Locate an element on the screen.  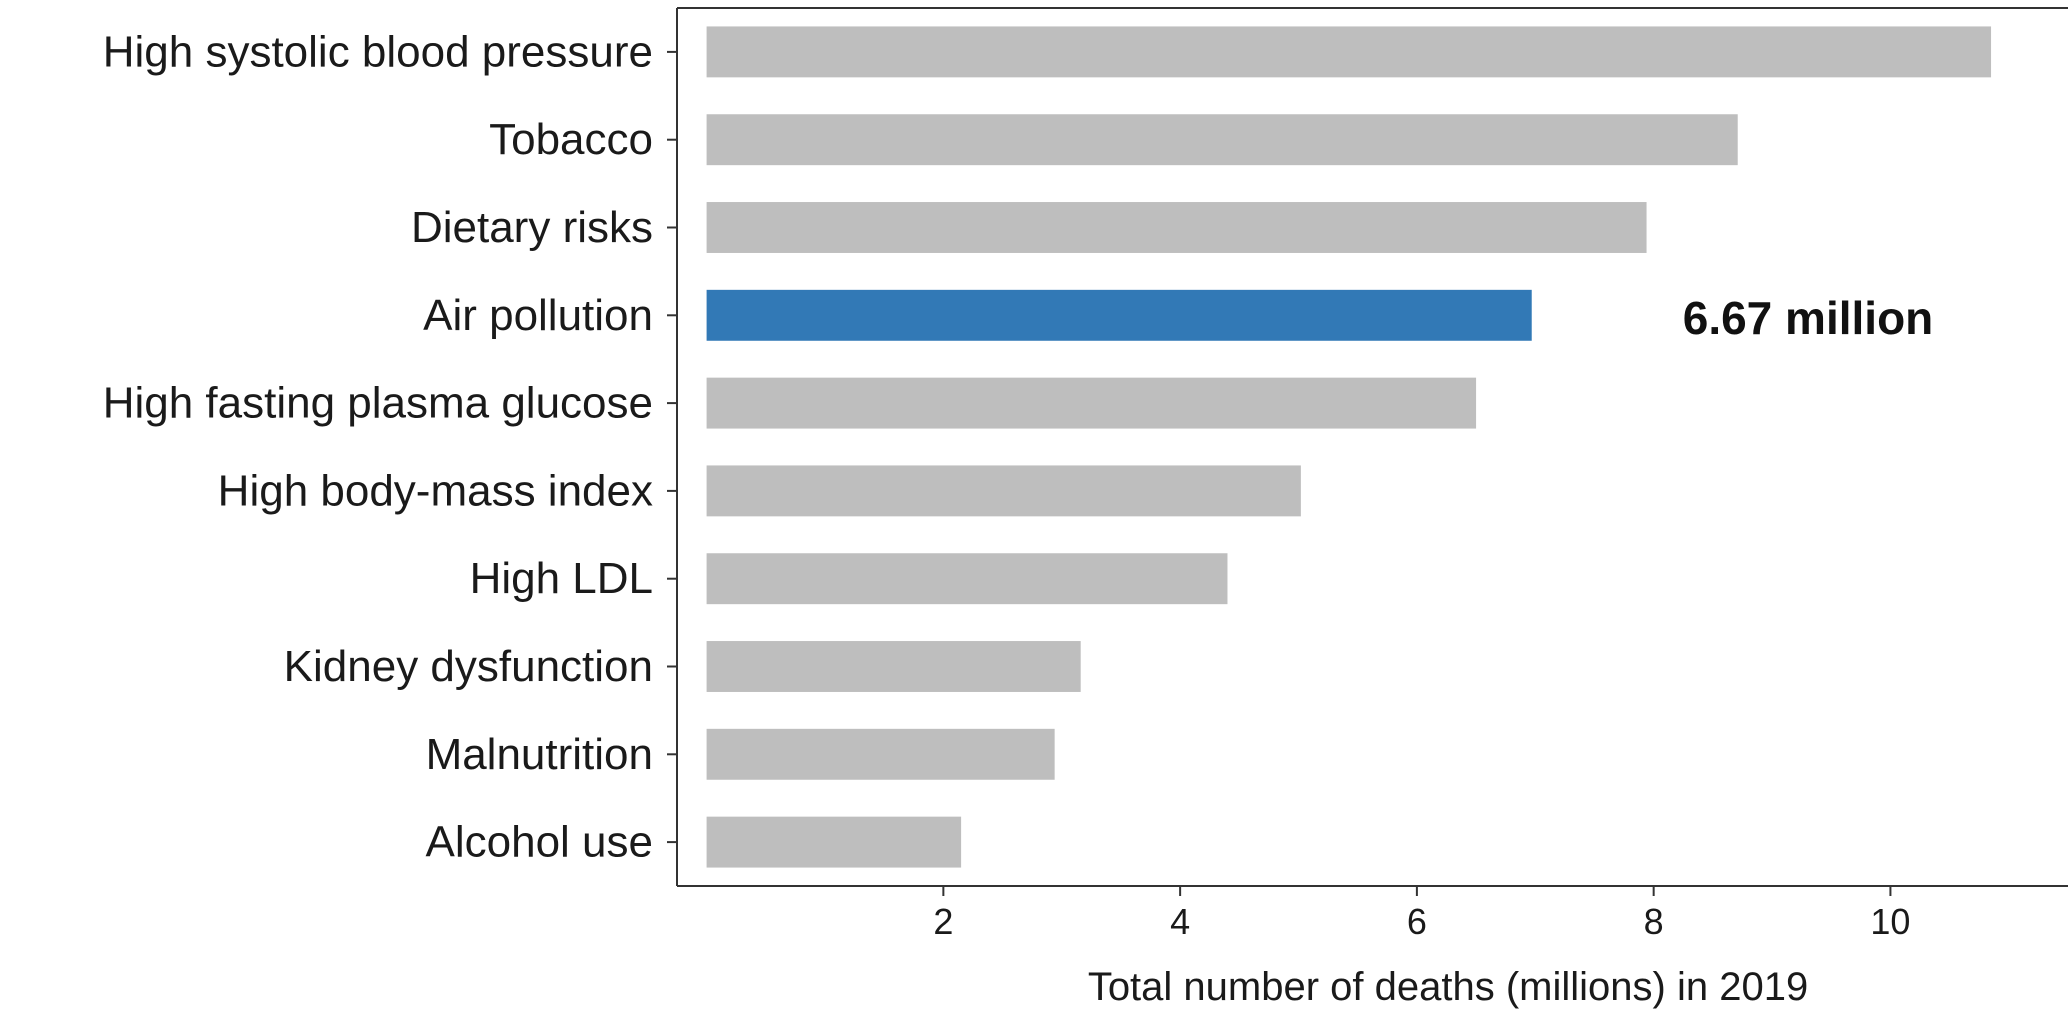
category-label: High systolic blood pressure is located at coordinates (378, 51).